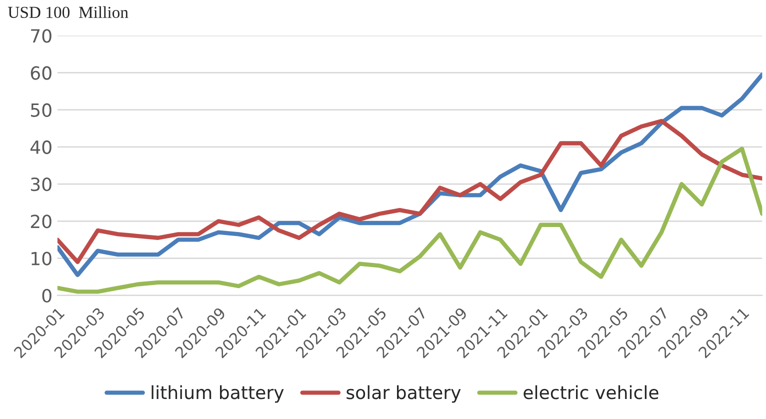  Describe the element at coordinates (41, 110) in the screenshot. I see `y-tick-label: 50` at that location.